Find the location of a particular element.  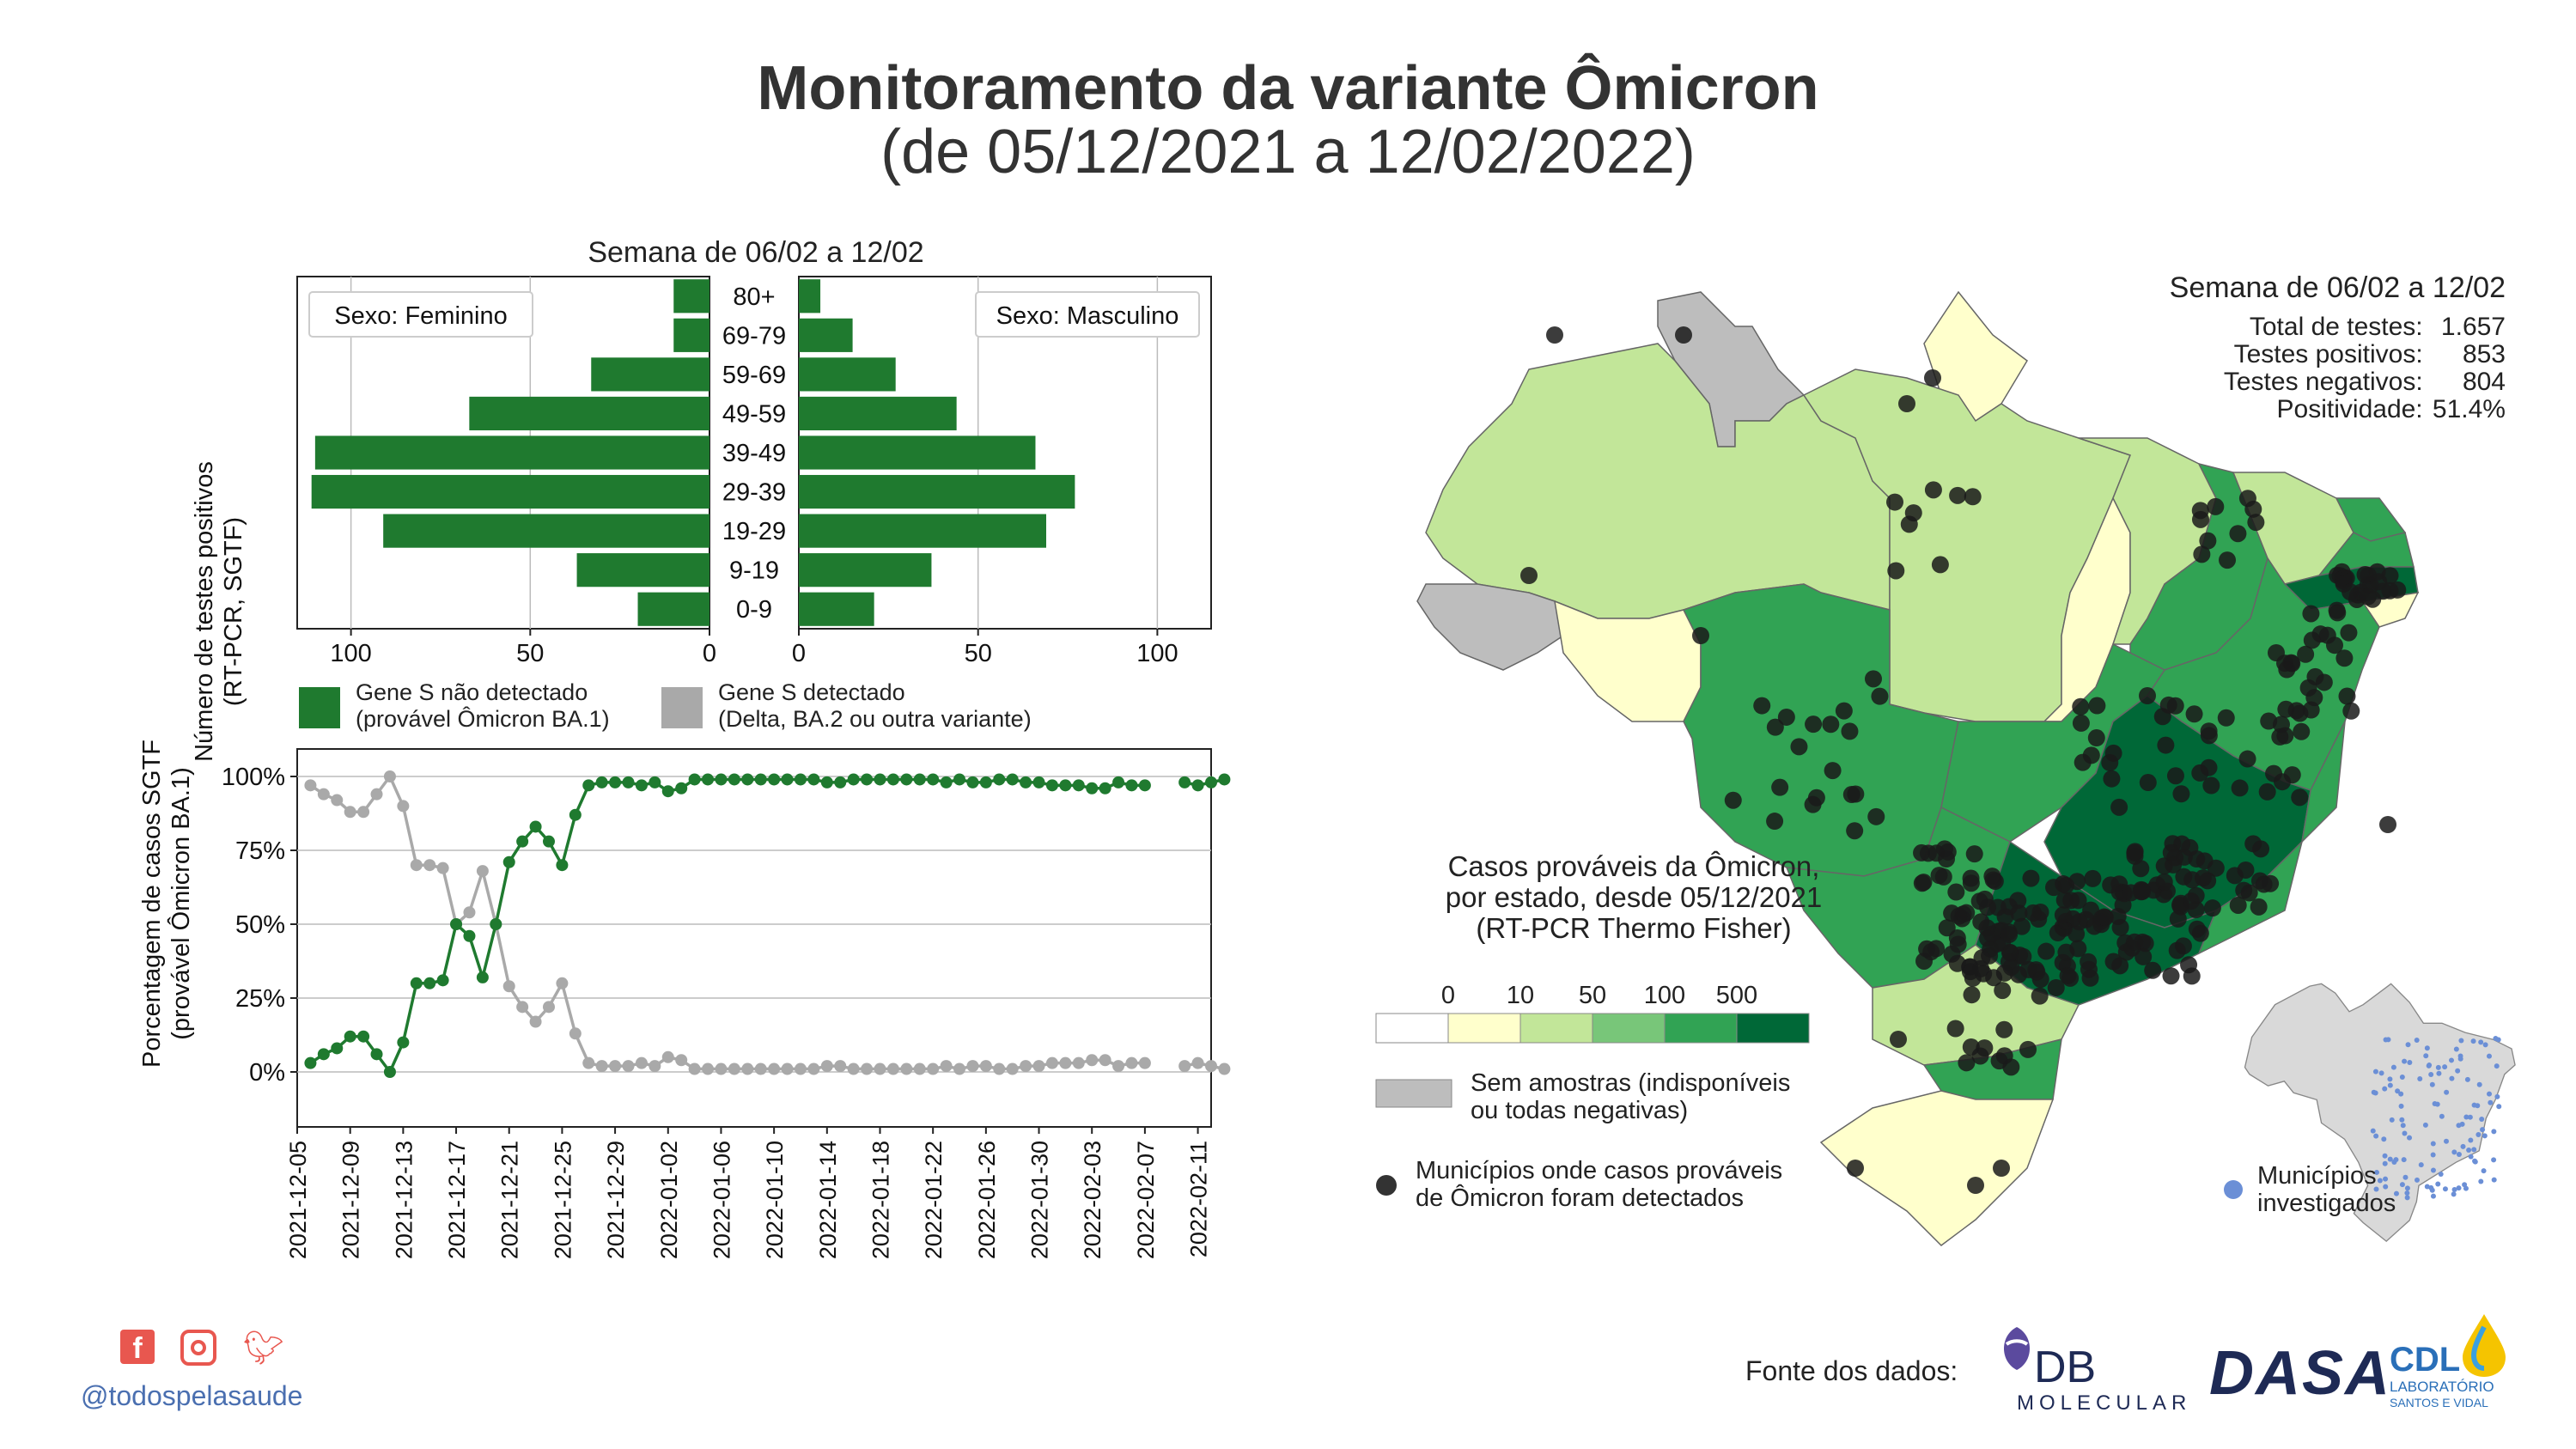

social-handle: @todospelasaude is located at coordinates (192, 1395).